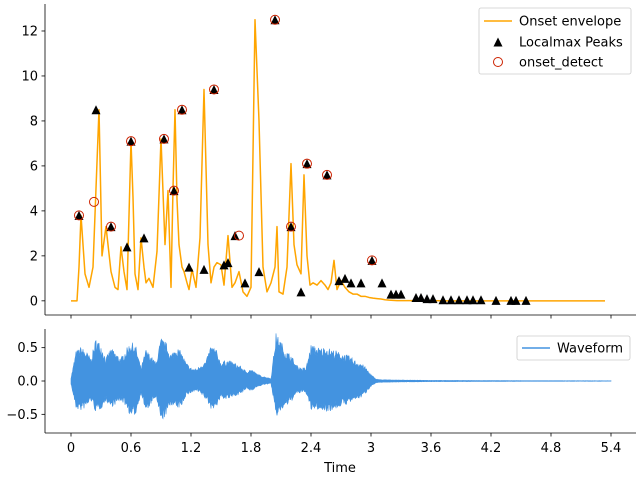 This screenshot has width=640, height=480. I want to click on legend-label-onset-envelope: Onset envelope, so click(570, 22).